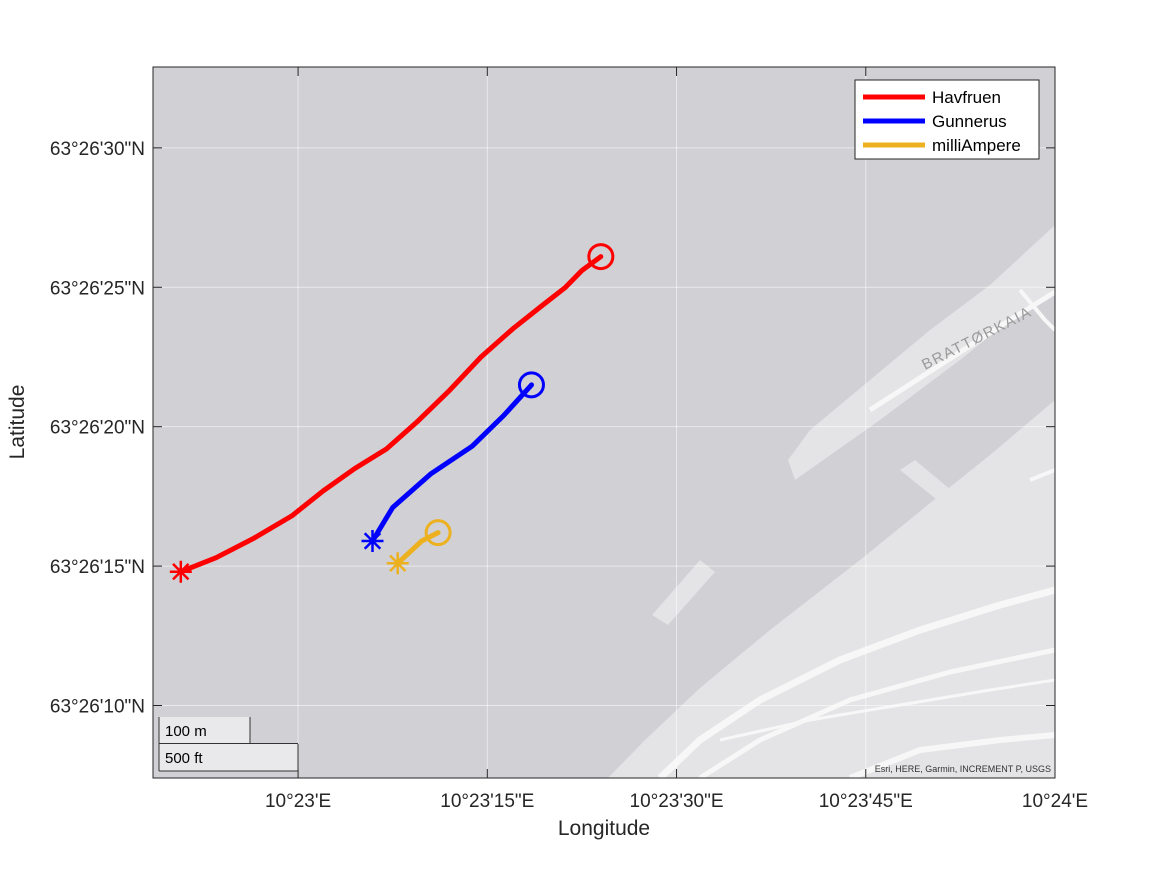 This screenshot has width=1167, height=875. I want to click on scale-bar-imperial-box, so click(228, 757).